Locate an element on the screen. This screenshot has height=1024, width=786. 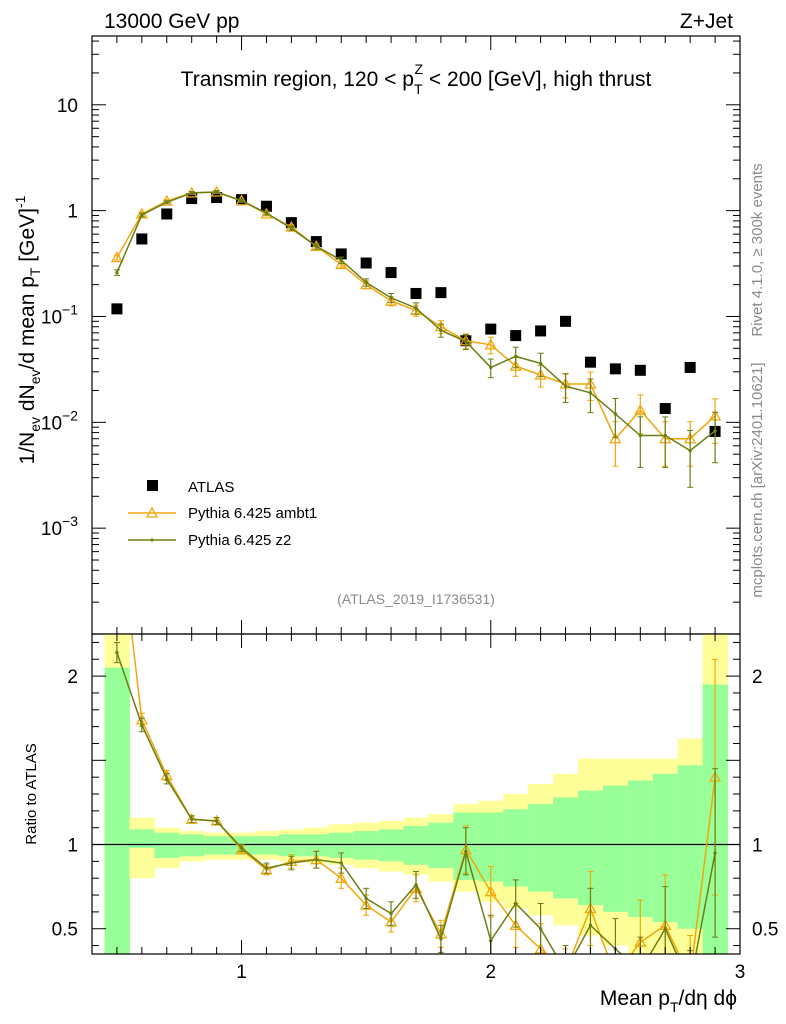
ratio-y-tick-label-left: 0.5 is located at coordinates (65, 930).